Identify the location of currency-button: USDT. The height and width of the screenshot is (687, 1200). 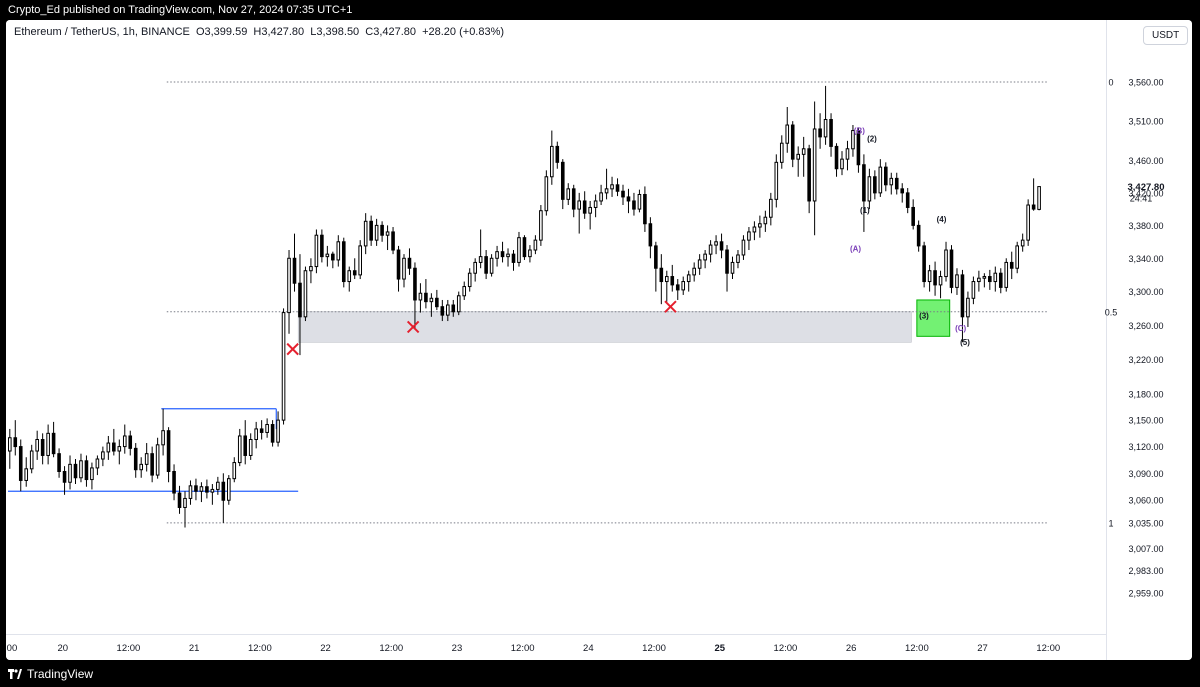
(1166, 35).